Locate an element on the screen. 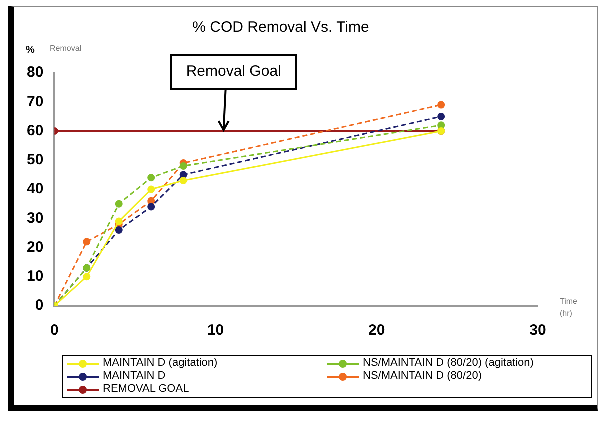 This screenshot has width=604, height=421. x-axis-title: Time (hr) is located at coordinates (569, 307).